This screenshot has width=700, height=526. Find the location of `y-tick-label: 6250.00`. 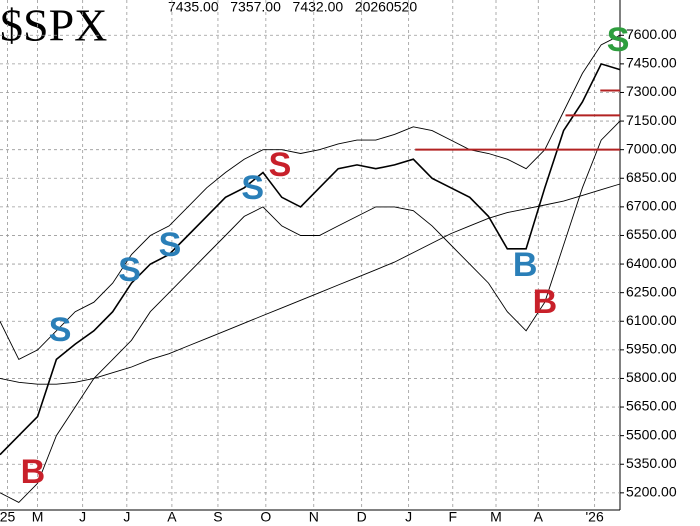

y-tick-label: 6250.00 is located at coordinates (651, 291).